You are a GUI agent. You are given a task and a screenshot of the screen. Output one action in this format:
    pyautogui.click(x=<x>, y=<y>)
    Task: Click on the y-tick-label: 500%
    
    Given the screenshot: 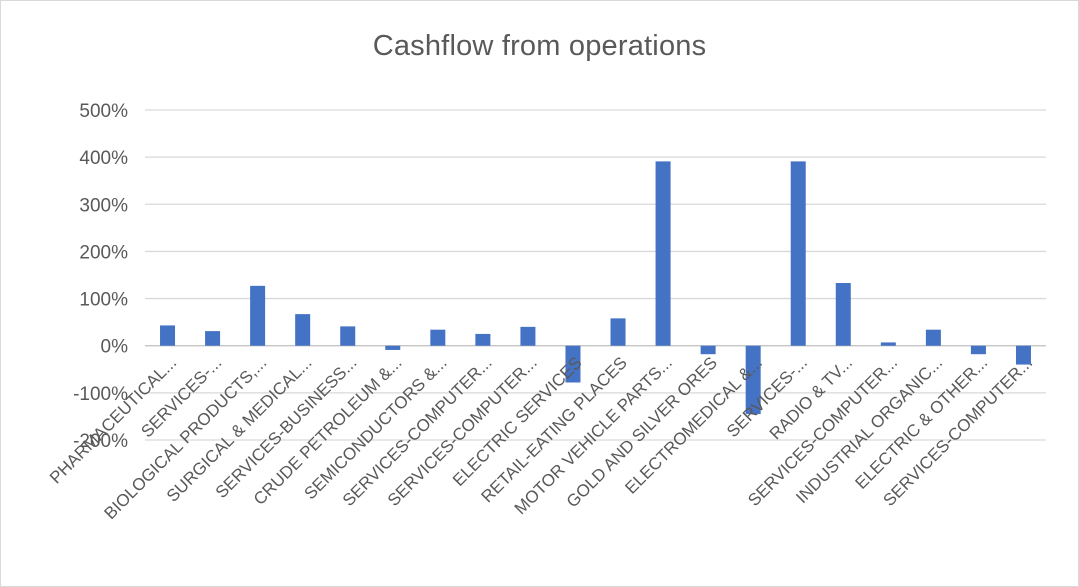 What is the action you would take?
    pyautogui.click(x=103, y=111)
    